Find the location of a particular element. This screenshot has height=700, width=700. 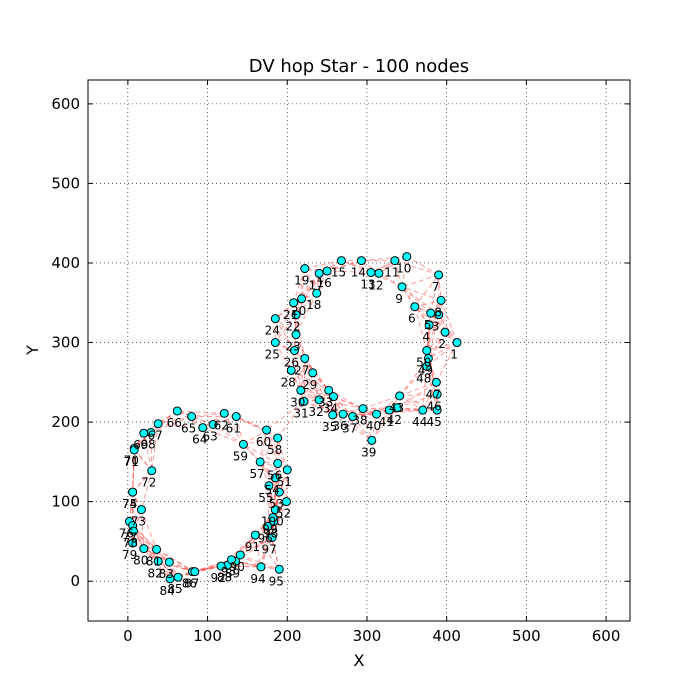

node-label: 57 is located at coordinates (257, 474).